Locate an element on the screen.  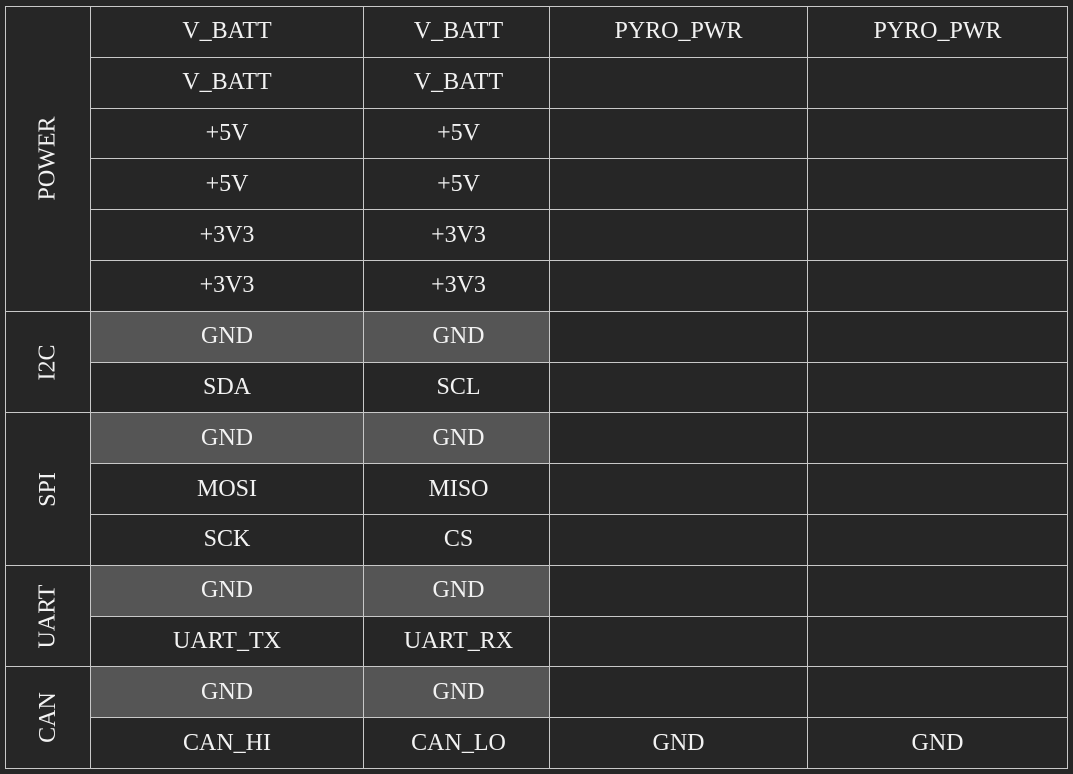
pin-row: GND GND is located at coordinates (808, 743).